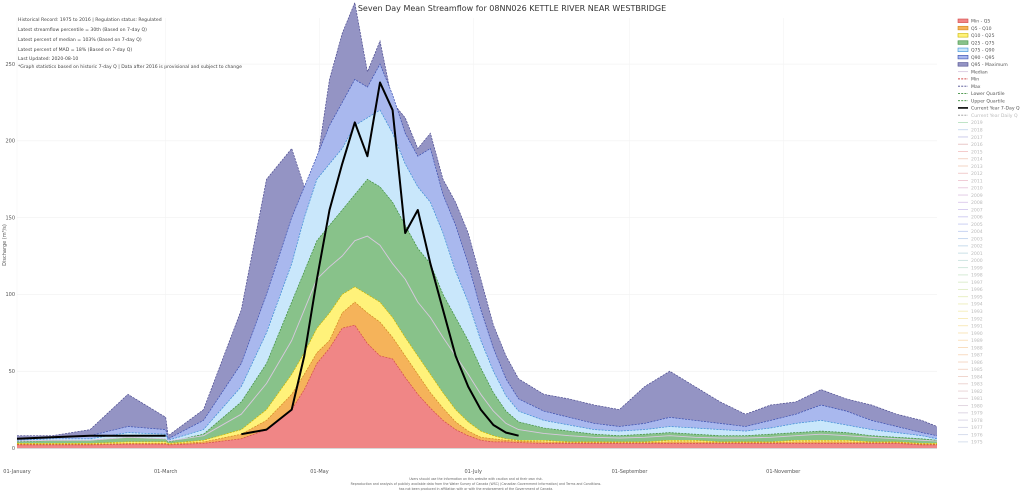  Describe the element at coordinates (983, 51) in the screenshot. I see `legend-label: Q75 - Q90` at that location.